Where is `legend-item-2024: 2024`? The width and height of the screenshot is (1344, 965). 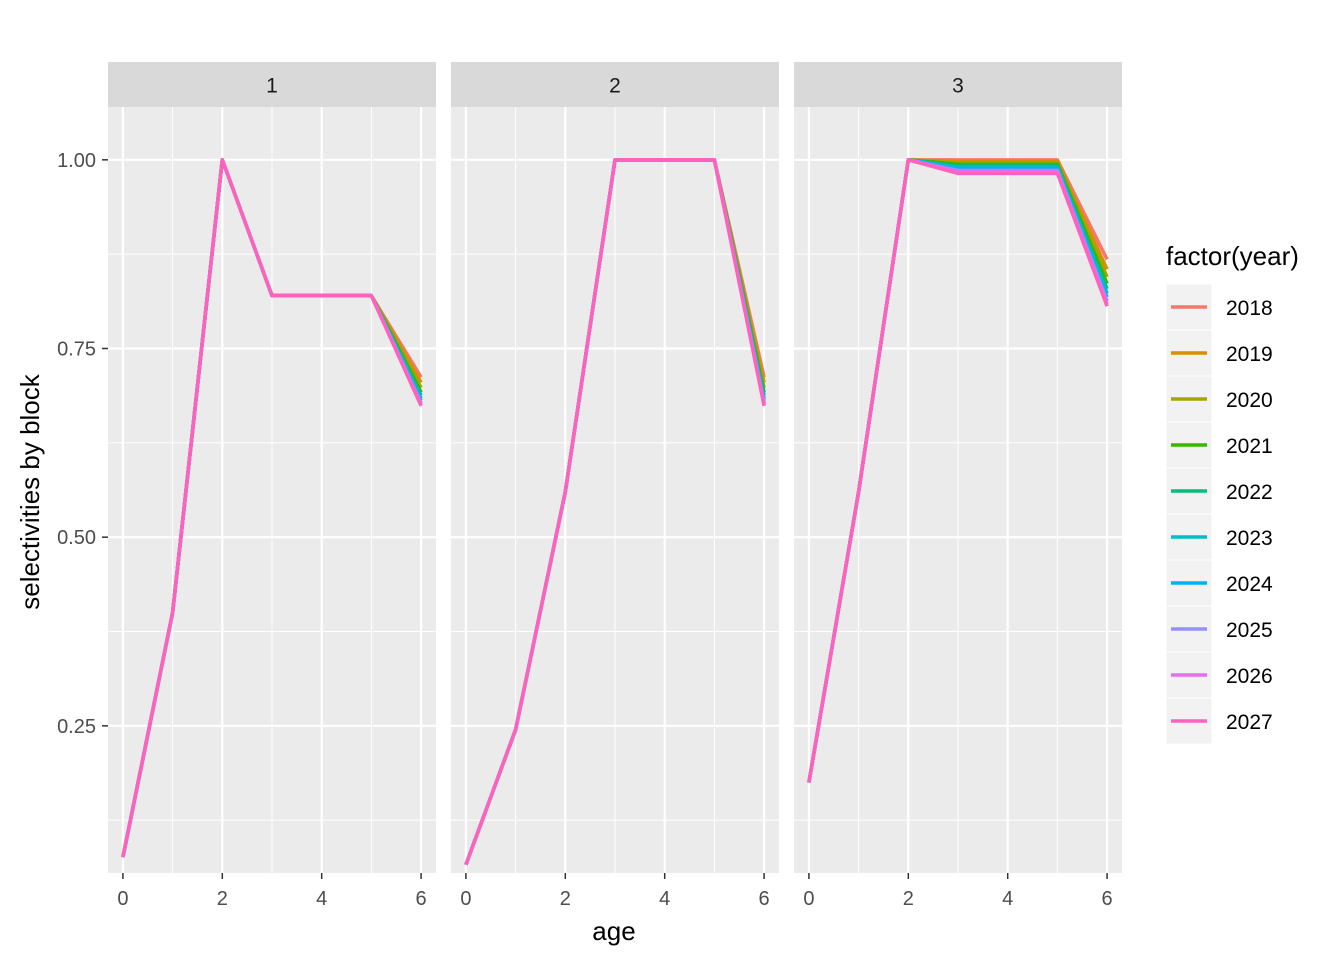
legend-item-2024: 2024 is located at coordinates (1219, 583).